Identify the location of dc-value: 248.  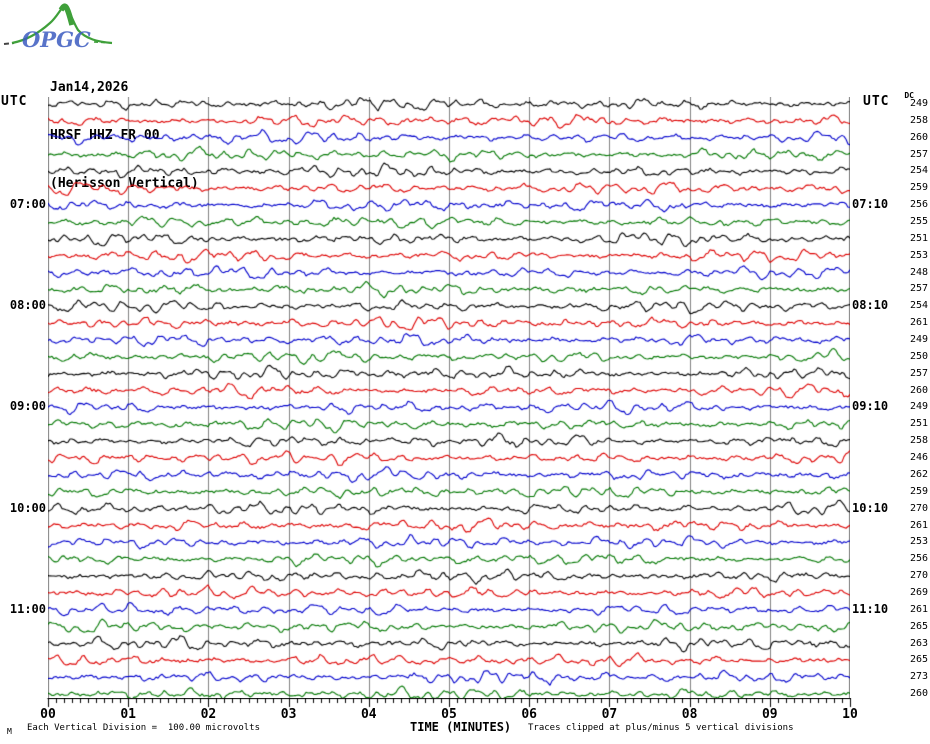
(918, 272).